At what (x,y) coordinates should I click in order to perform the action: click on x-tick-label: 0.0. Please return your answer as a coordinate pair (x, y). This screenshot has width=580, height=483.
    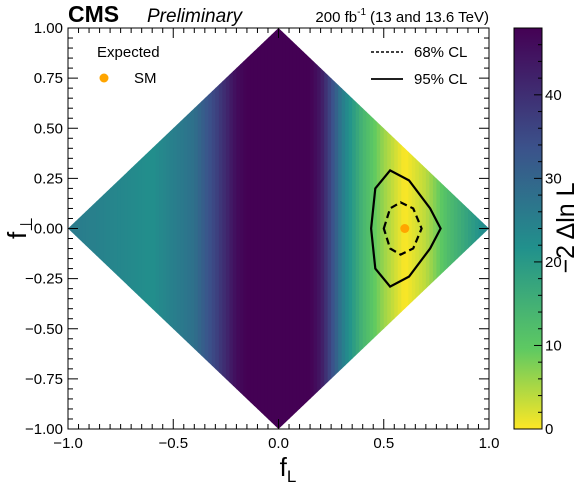
    Looking at the image, I should click on (278, 443).